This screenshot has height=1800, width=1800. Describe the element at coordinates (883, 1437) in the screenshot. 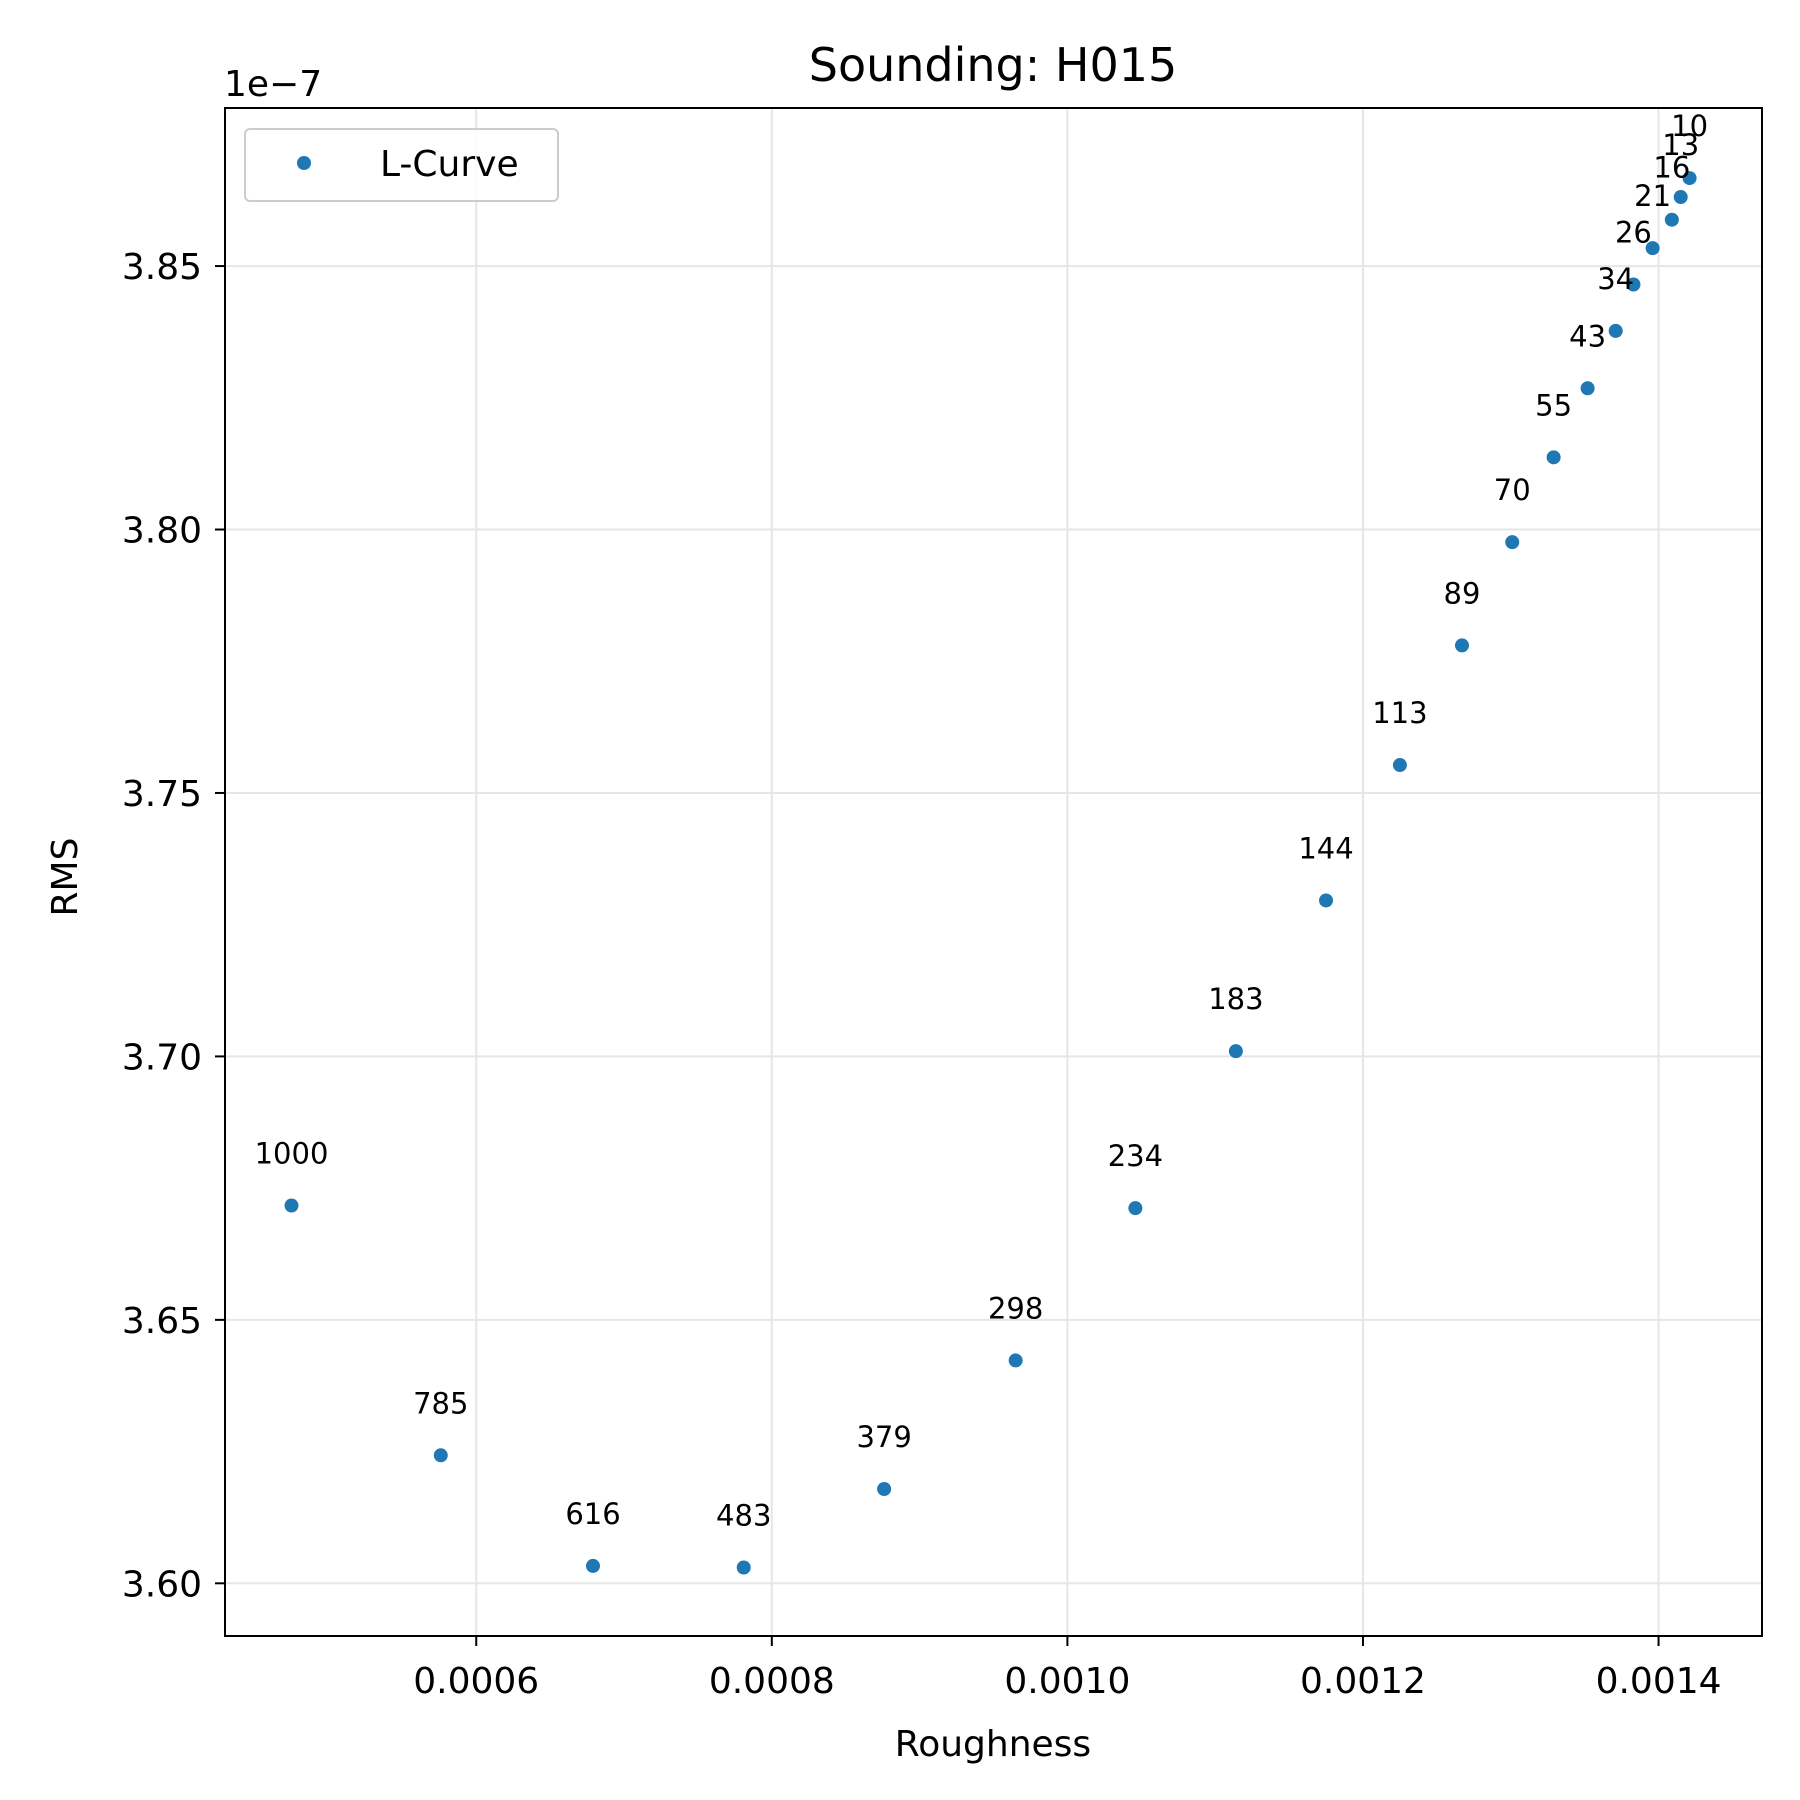

I see `data-point-label: 379` at that location.